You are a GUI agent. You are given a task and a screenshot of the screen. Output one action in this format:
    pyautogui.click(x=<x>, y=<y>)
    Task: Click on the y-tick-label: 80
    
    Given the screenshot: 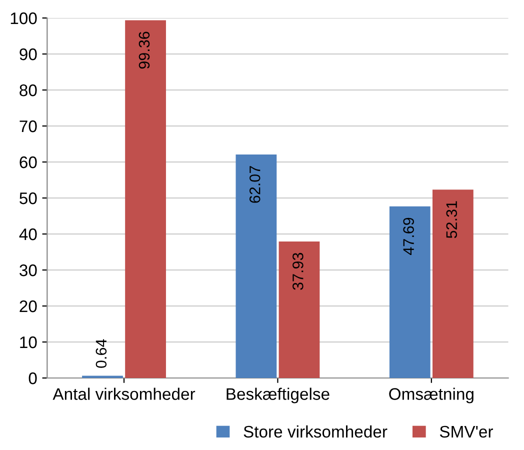 What is the action you would take?
    pyautogui.click(x=28, y=90)
    